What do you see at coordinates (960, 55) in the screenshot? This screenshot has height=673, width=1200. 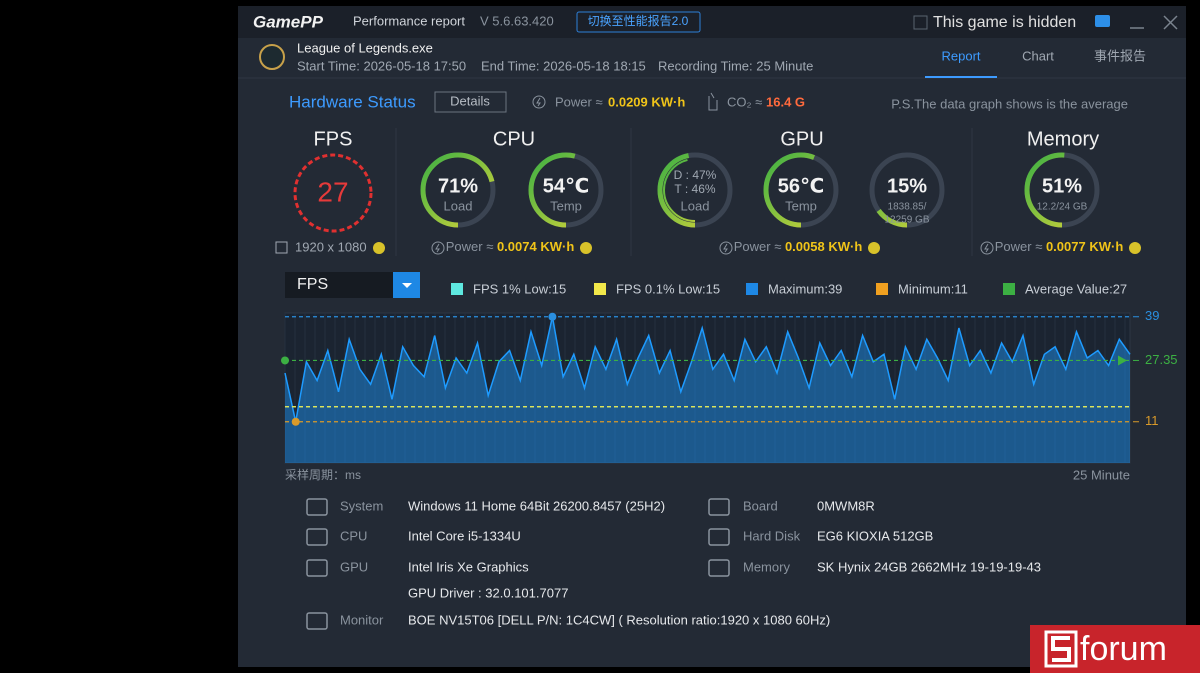 I see `tab: Report` at bounding box center [960, 55].